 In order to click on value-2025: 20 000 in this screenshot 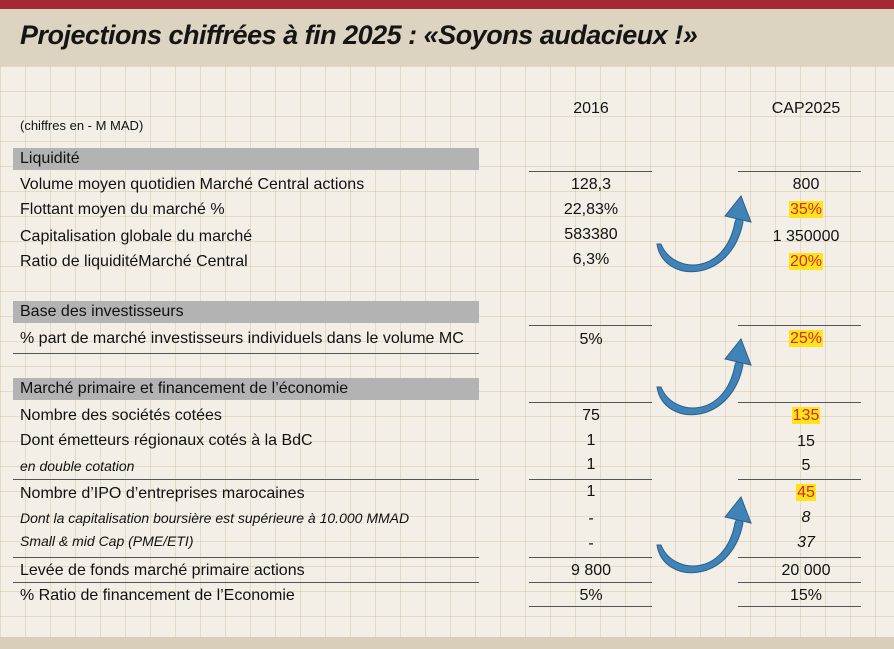, I will do `click(806, 570)`.